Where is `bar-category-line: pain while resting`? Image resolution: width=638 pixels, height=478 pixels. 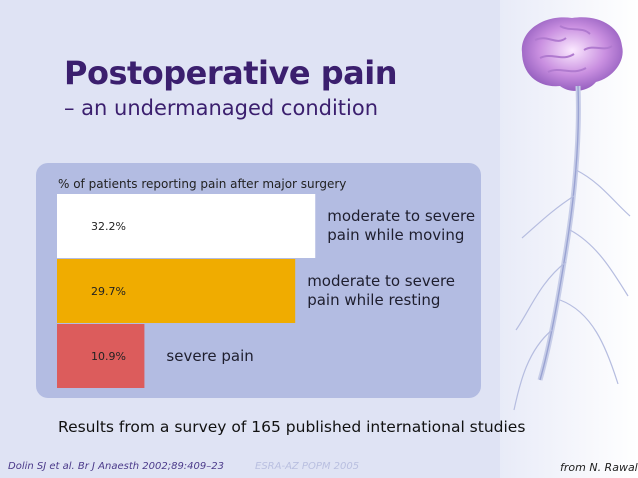
bar-category-line: pain while resting is located at coordinates (374, 300).